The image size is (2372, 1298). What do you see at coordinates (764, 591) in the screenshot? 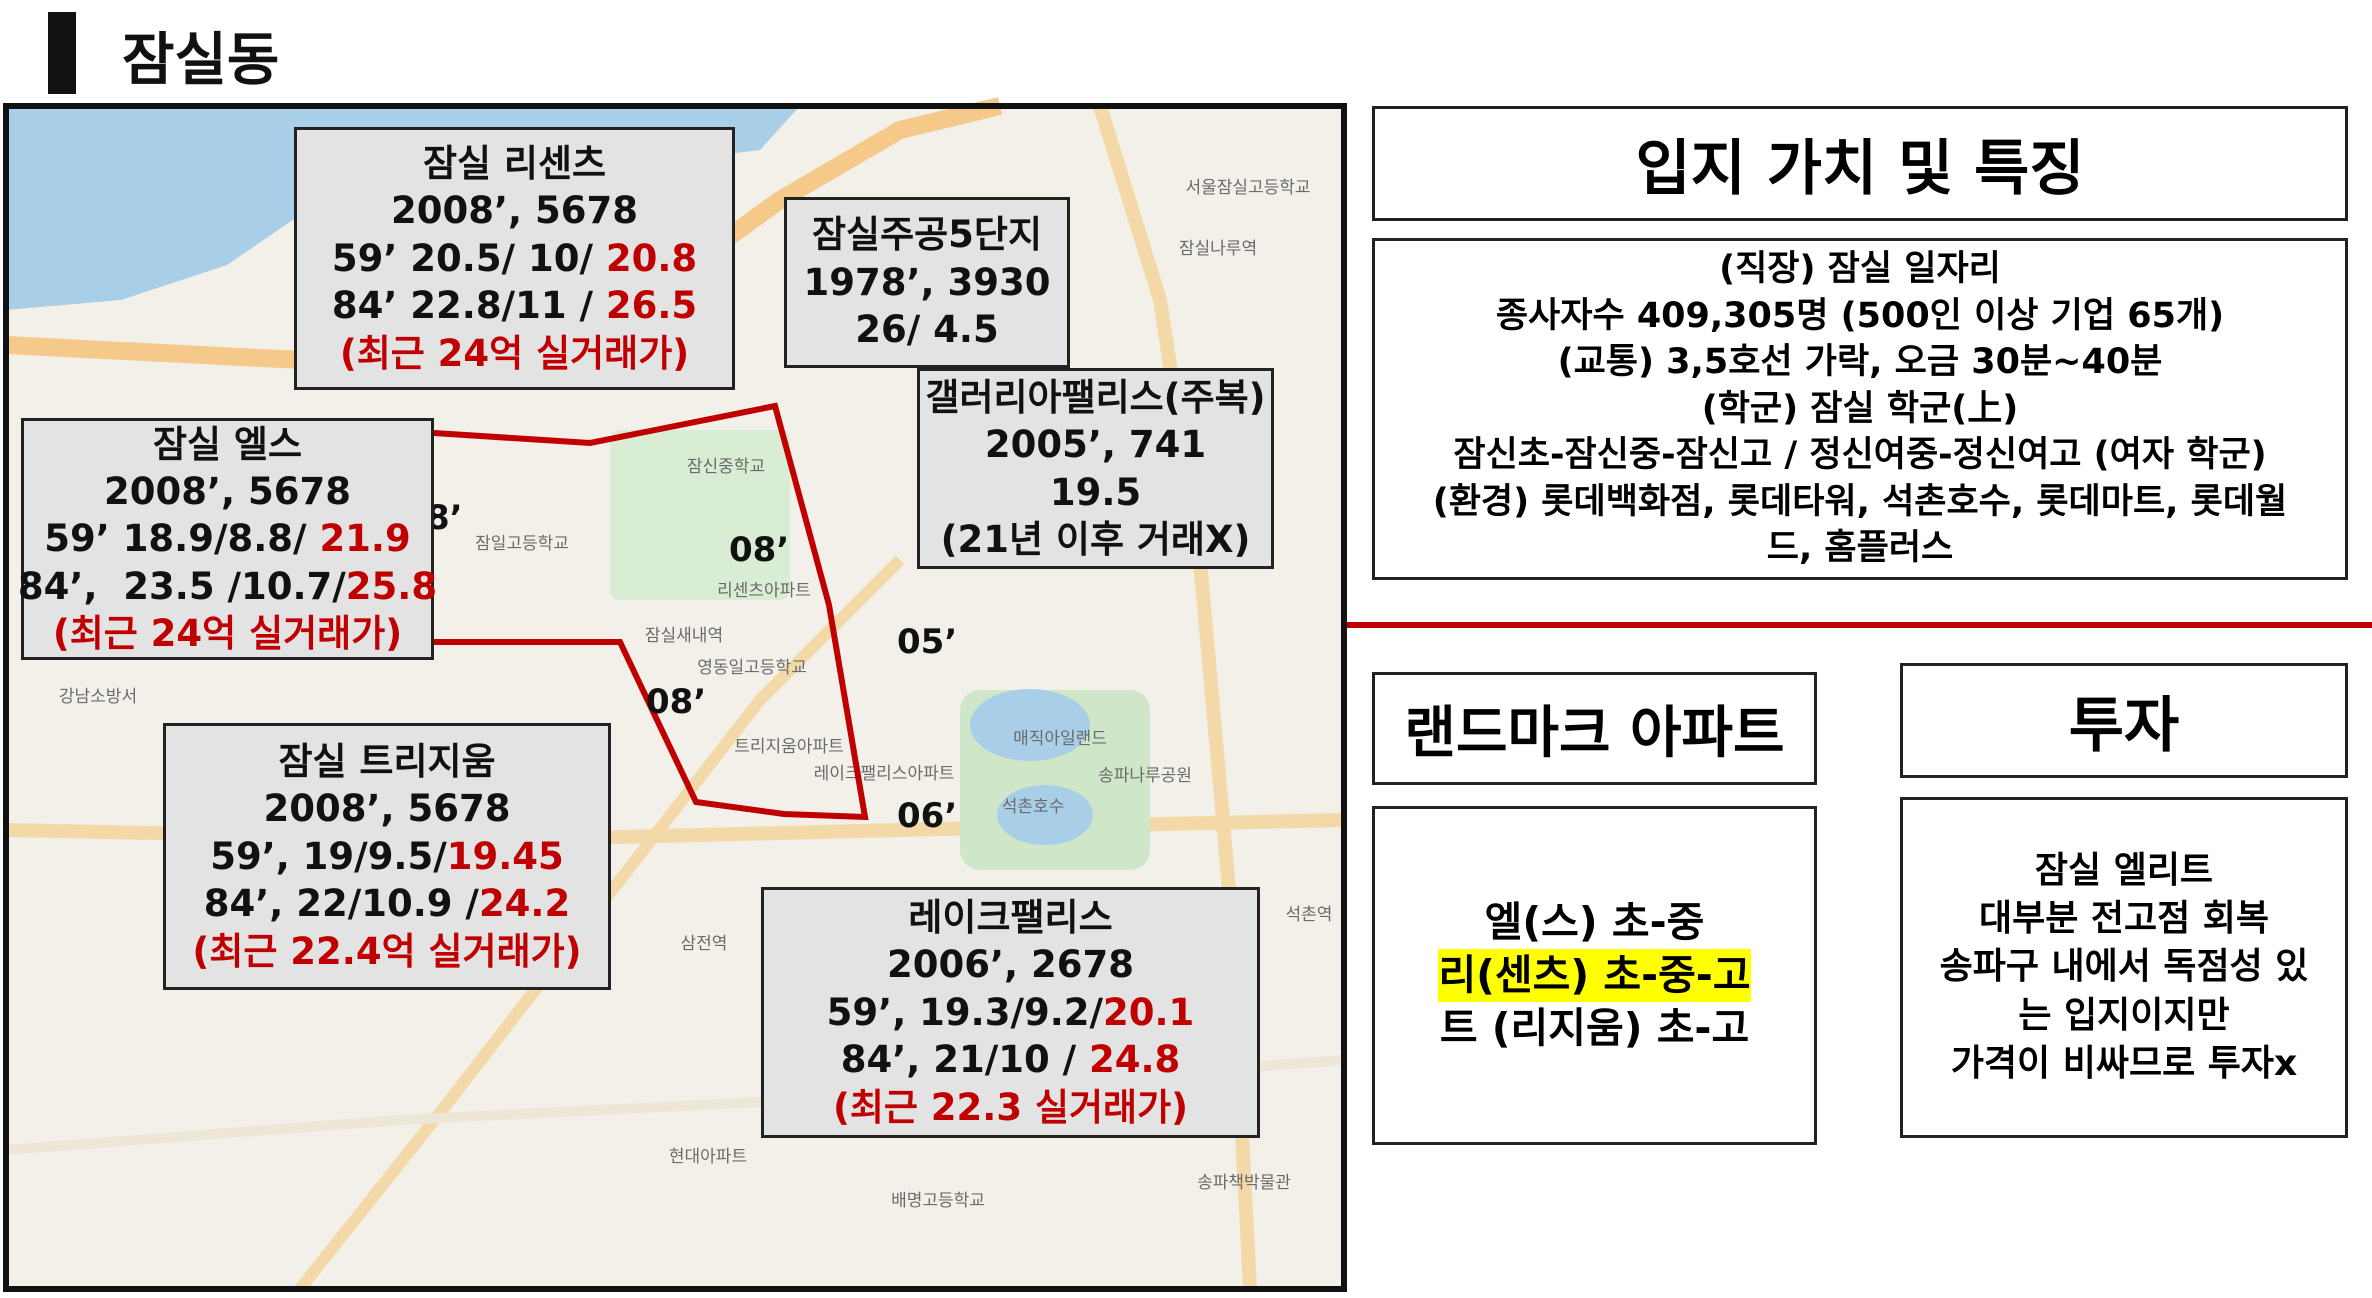
I see `map-label: 리센츠아파트` at bounding box center [764, 591].